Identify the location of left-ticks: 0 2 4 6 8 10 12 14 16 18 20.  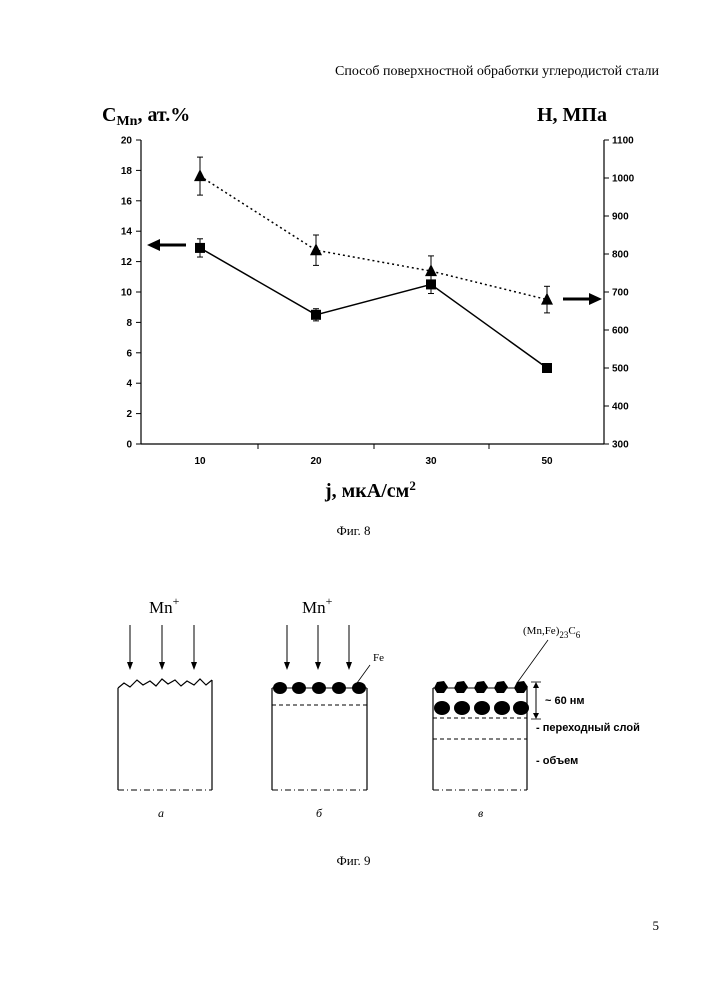
(131, 293).